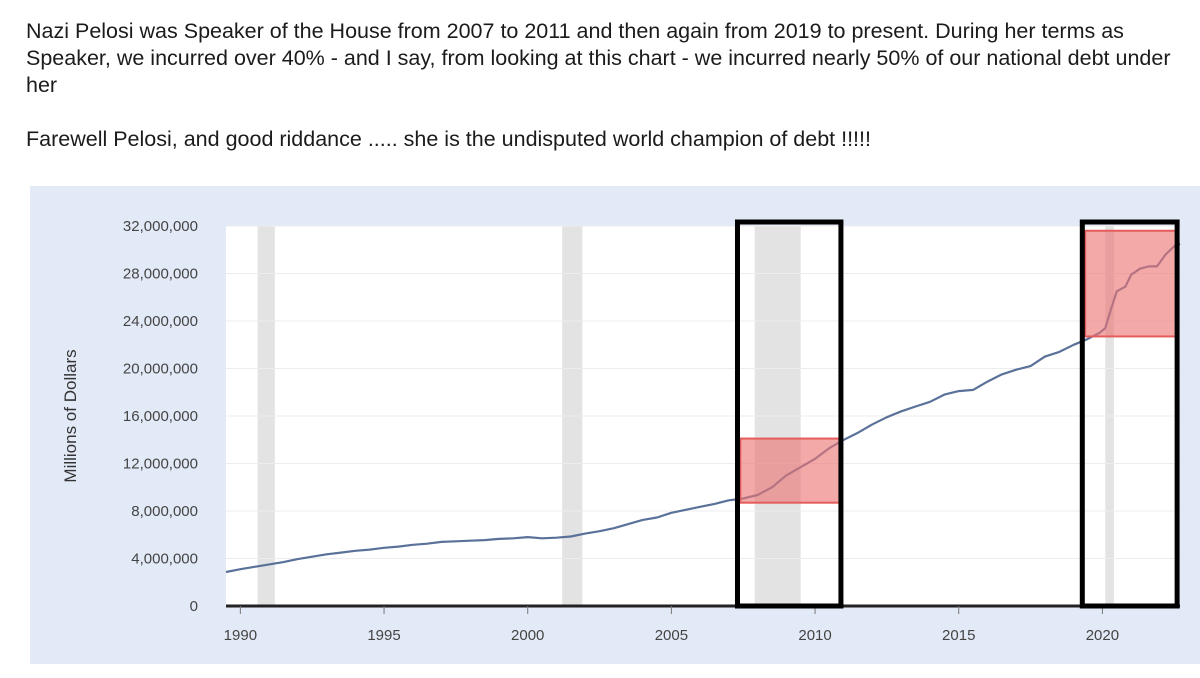  I want to click on y-tick-label: 24,000,000, so click(160, 321).